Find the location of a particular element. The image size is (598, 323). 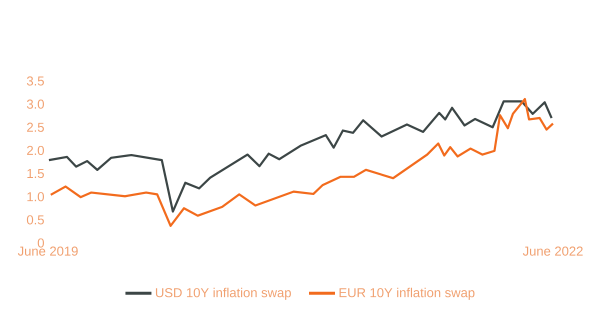

y-tick-label: 1.0 is located at coordinates (35, 197).